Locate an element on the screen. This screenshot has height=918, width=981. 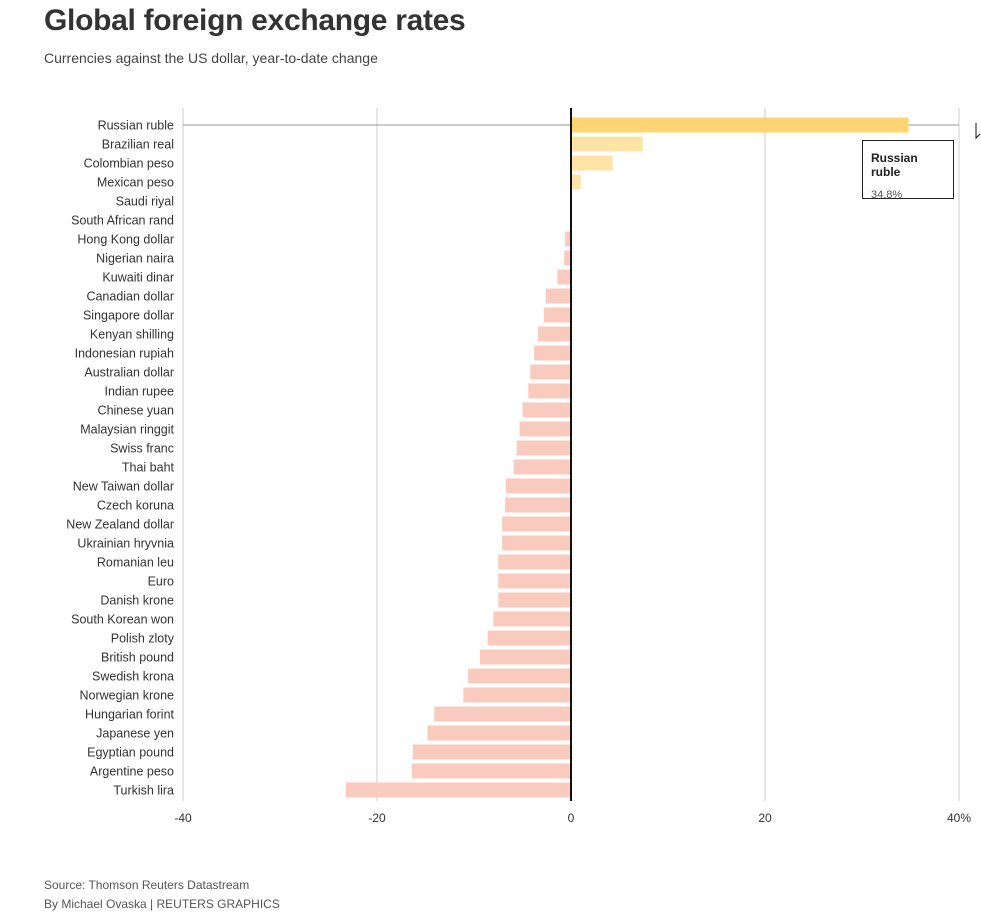
category-label: British pound is located at coordinates (137, 658).